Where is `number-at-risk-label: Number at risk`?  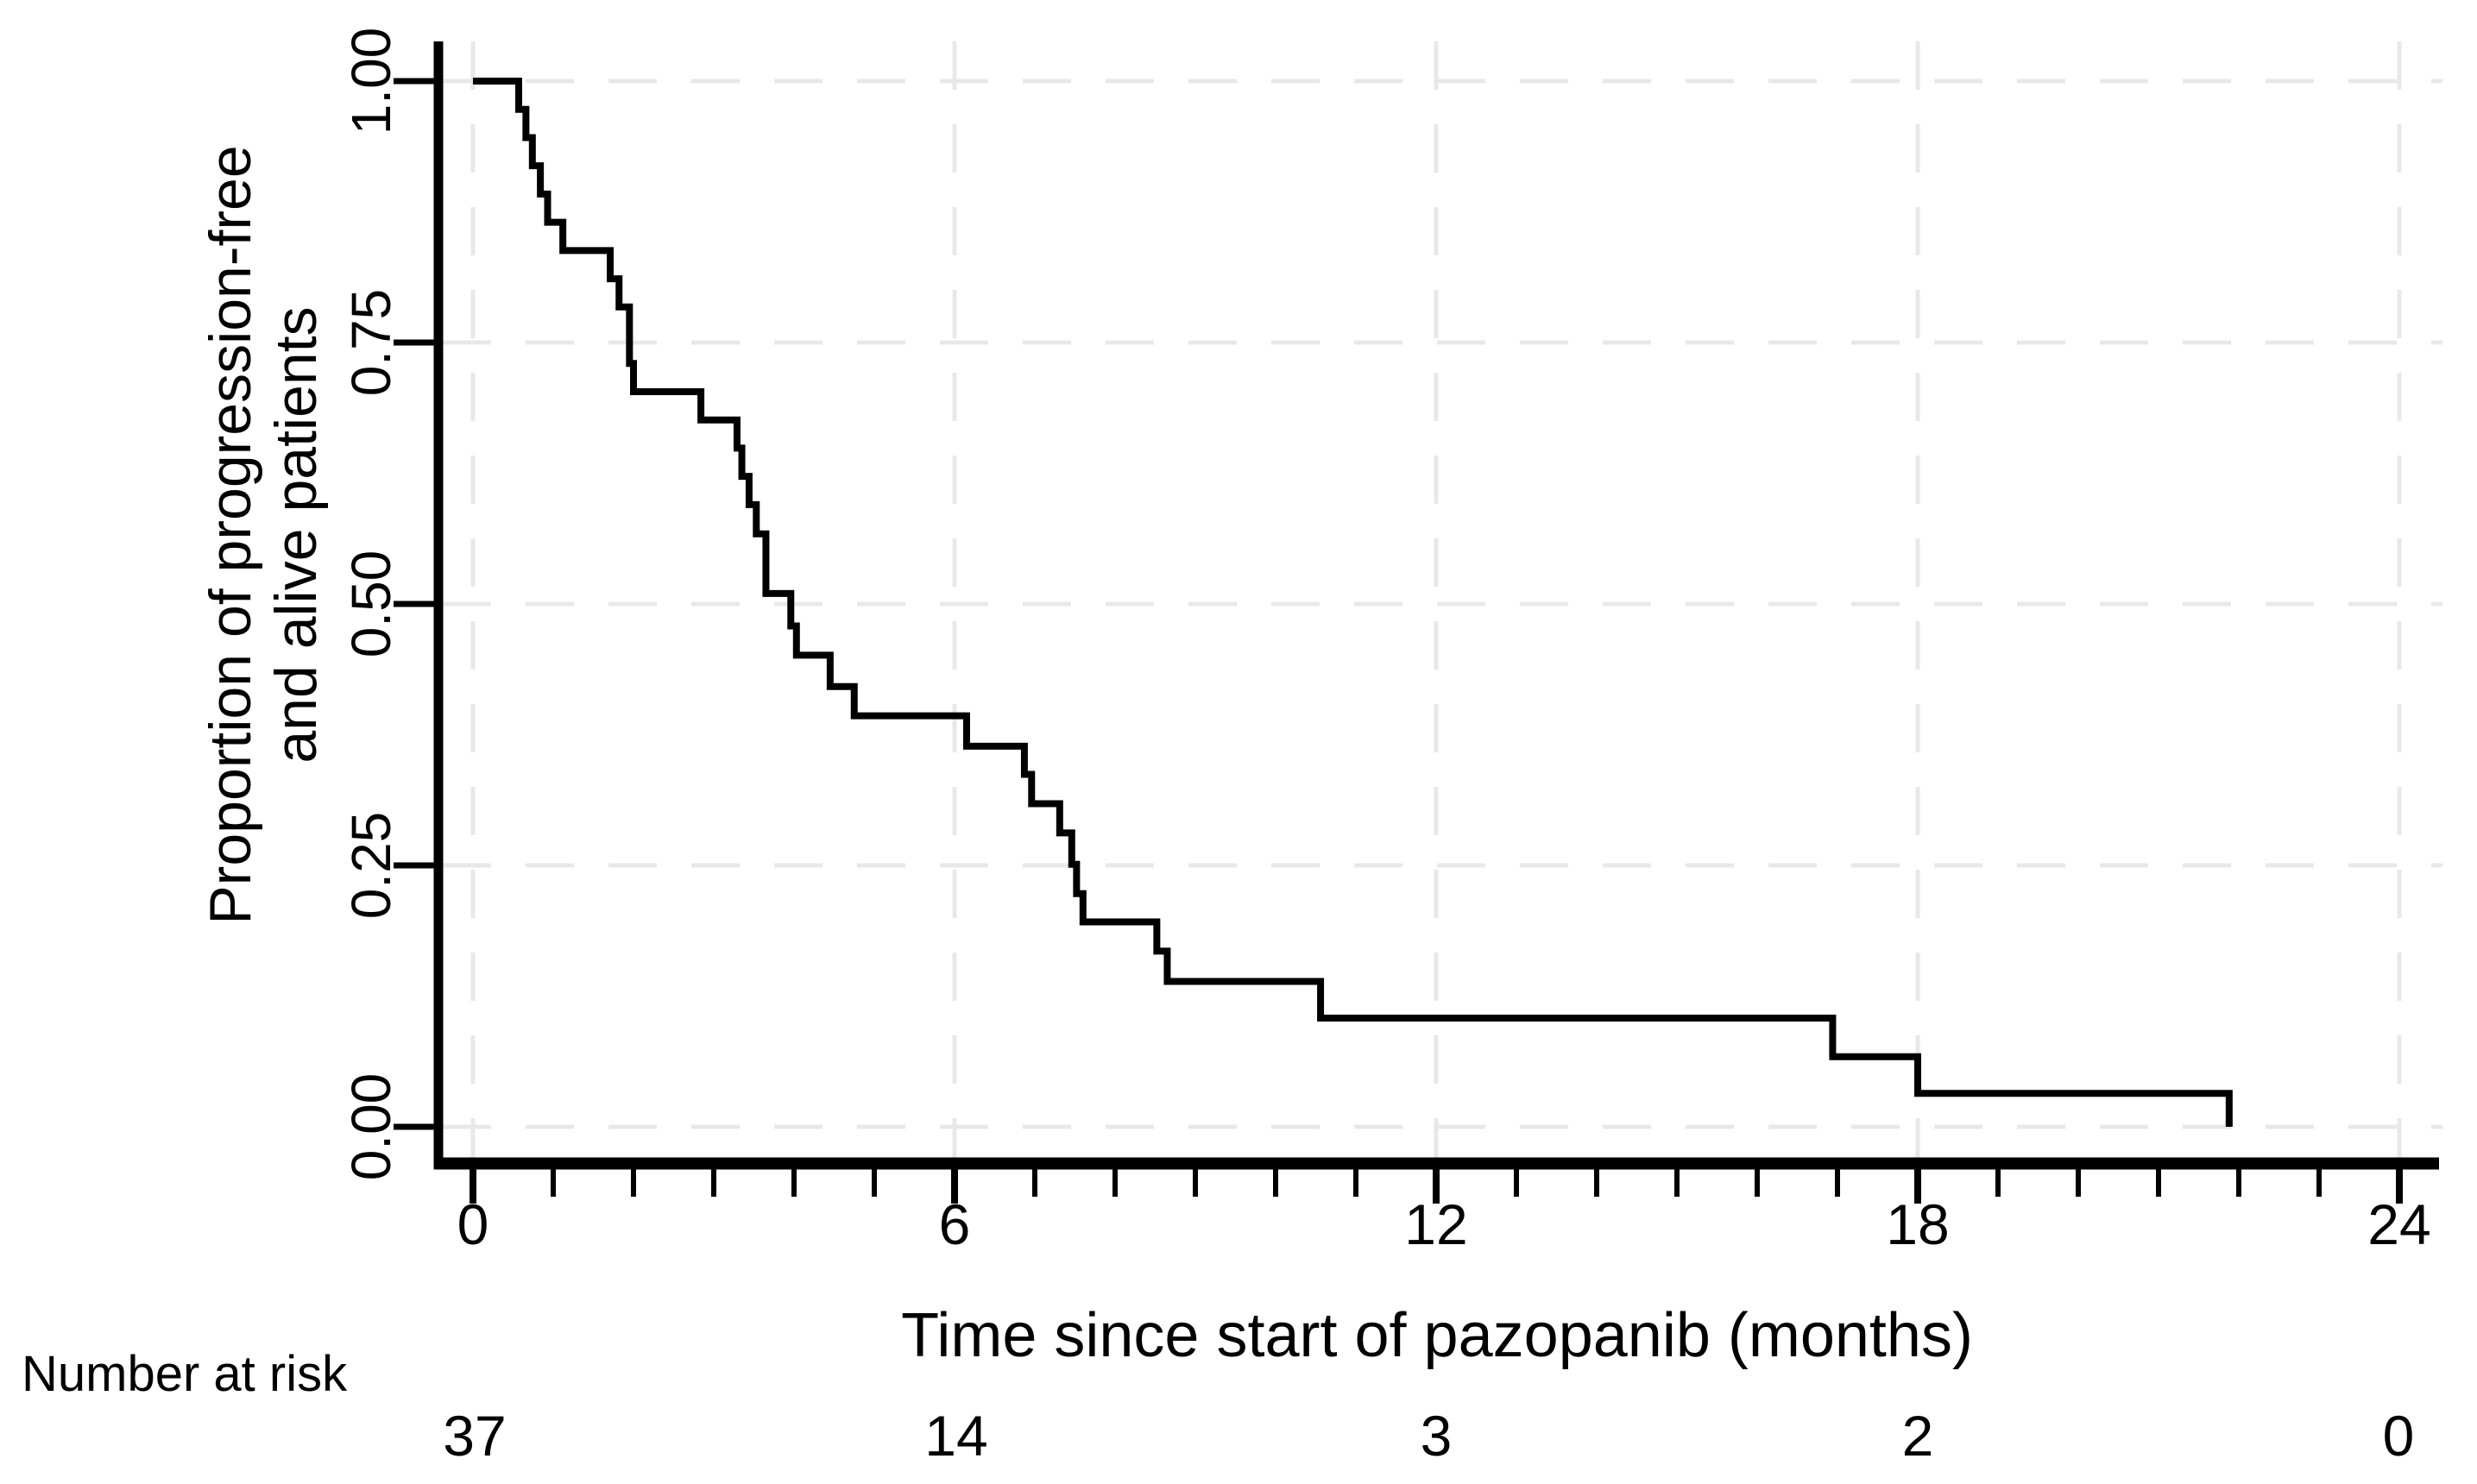 number-at-risk-label: Number at risk is located at coordinates (185, 1374).